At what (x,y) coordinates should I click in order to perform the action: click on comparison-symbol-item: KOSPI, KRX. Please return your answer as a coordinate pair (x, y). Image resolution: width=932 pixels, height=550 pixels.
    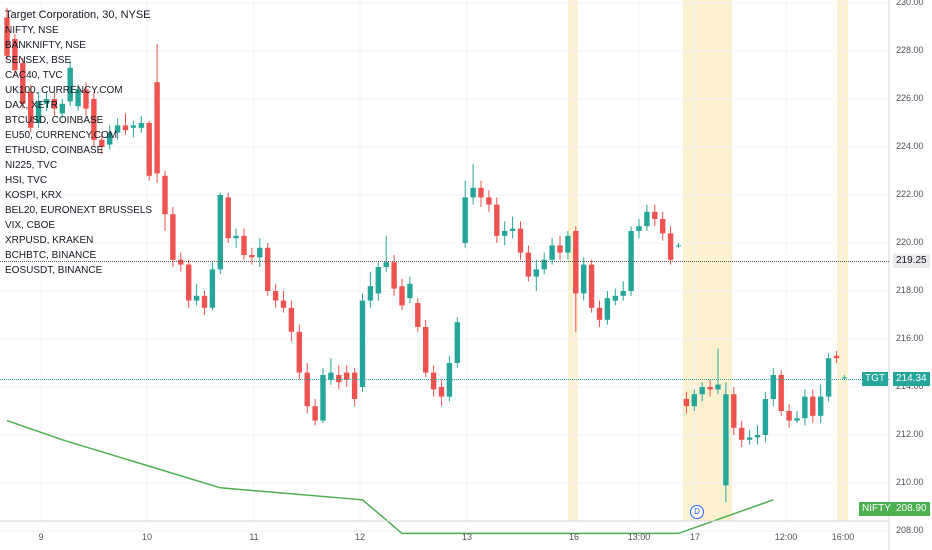
    Looking at the image, I should click on (33, 195).